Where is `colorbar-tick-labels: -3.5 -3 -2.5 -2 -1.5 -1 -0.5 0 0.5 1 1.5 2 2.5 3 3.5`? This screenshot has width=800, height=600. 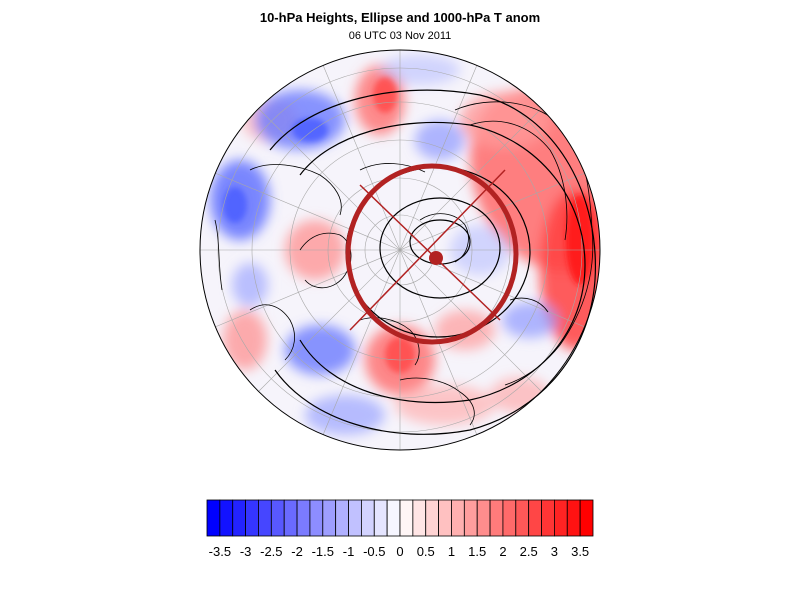 colorbar-tick-labels: -3.5 -3 -2.5 -2 -1.5 -1 -0.5 0 0.5 1 1.5 2 2.5 3 3.5 is located at coordinates (399, 551).